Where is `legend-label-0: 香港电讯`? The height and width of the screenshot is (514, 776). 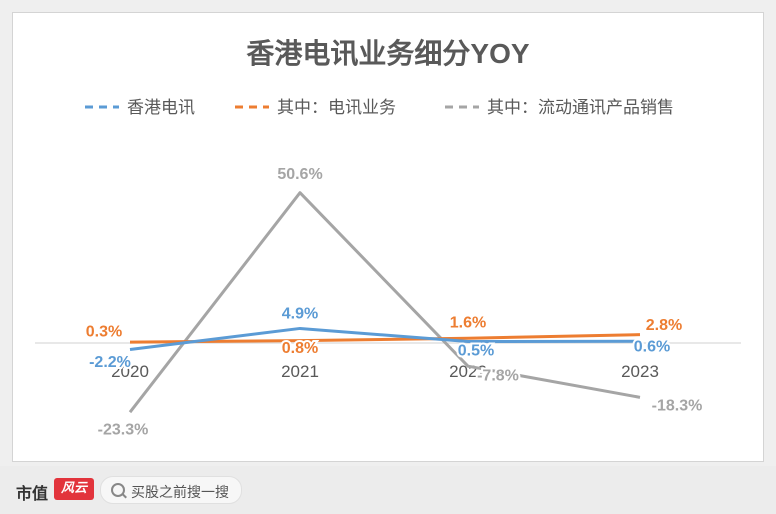
legend-label-0: 香港电讯 is located at coordinates (161, 107).